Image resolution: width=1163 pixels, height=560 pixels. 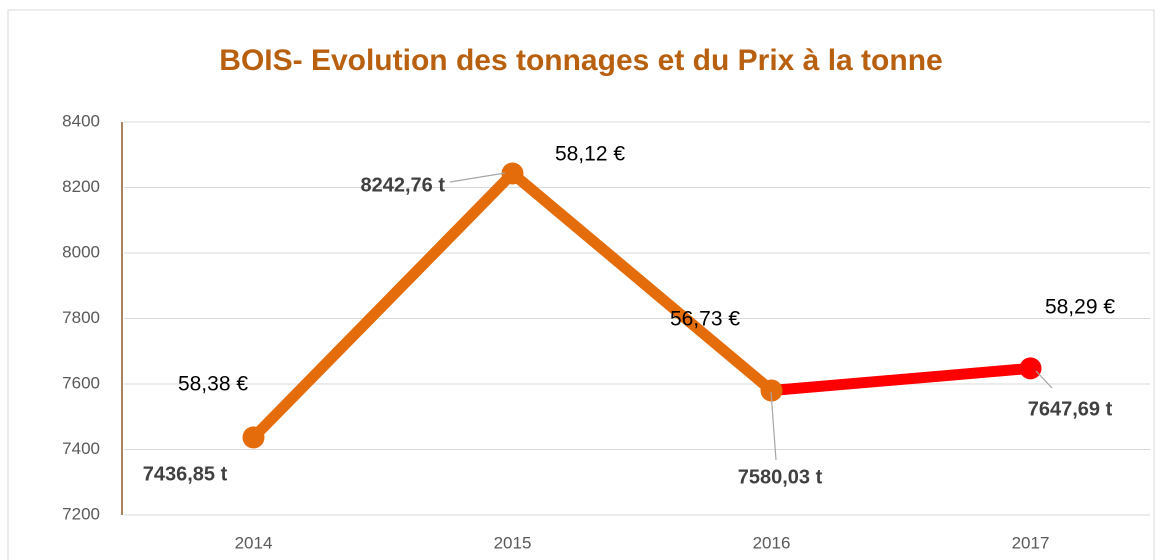 What do you see at coordinates (780, 477) in the screenshot?
I see `value-label: 7580,03 t` at bounding box center [780, 477].